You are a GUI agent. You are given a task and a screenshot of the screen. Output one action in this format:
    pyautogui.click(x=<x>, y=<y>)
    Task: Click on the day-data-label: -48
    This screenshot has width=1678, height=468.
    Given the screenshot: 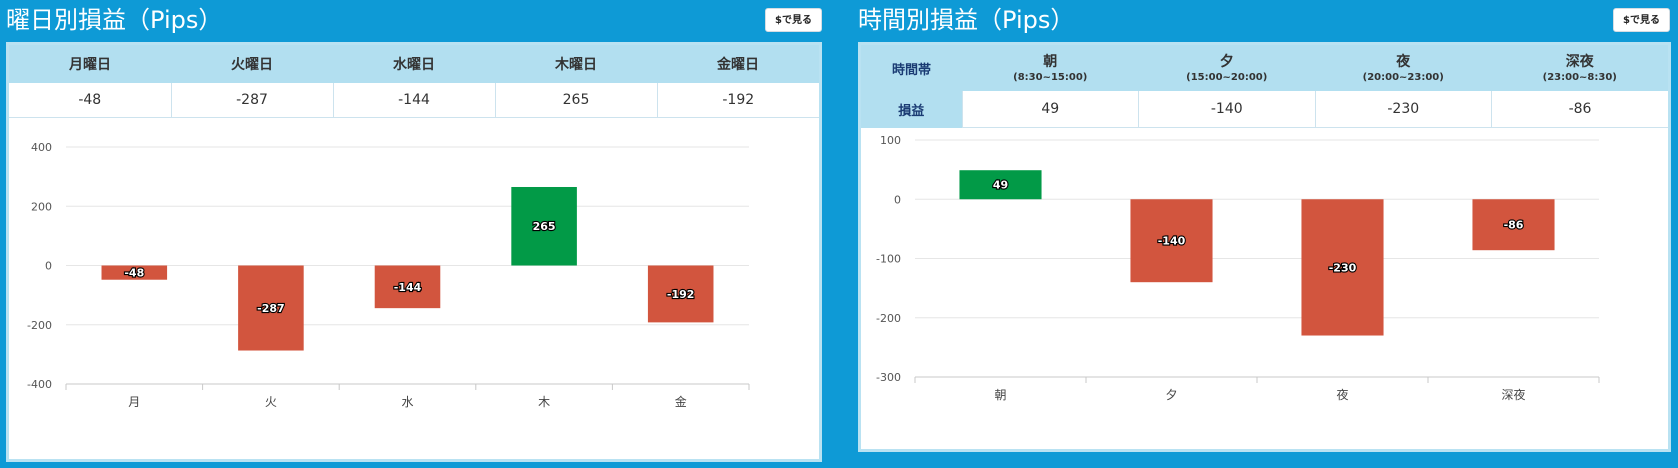 What is the action you would take?
    pyautogui.click(x=134, y=273)
    